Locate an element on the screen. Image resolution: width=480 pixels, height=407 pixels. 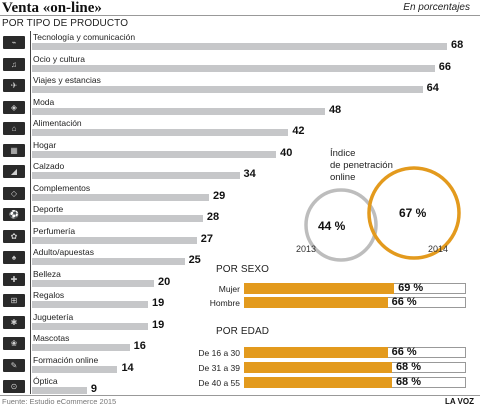
group-category-label: Mujer is located at coordinates (229, 289).